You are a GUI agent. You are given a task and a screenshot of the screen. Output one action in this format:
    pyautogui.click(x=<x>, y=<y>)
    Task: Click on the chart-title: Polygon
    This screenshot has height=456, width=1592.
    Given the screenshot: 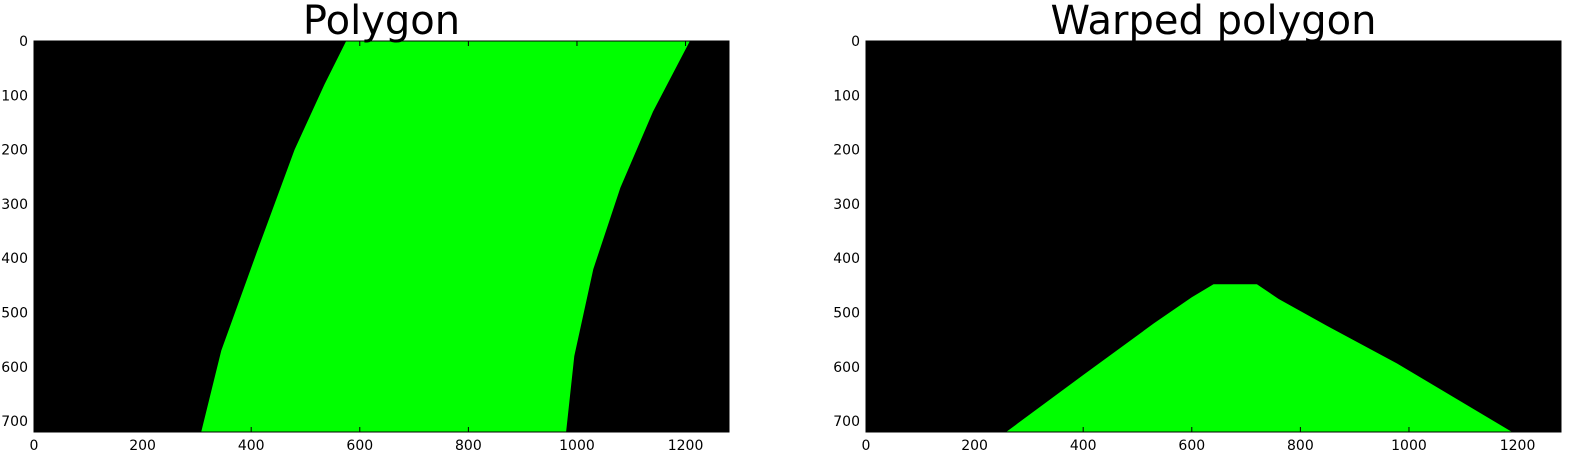 What is the action you would take?
    pyautogui.click(x=381, y=22)
    